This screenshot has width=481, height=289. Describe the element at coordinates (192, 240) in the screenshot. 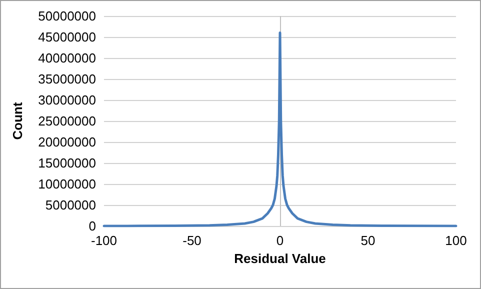

I see `x-tick-label: -50` at that location.